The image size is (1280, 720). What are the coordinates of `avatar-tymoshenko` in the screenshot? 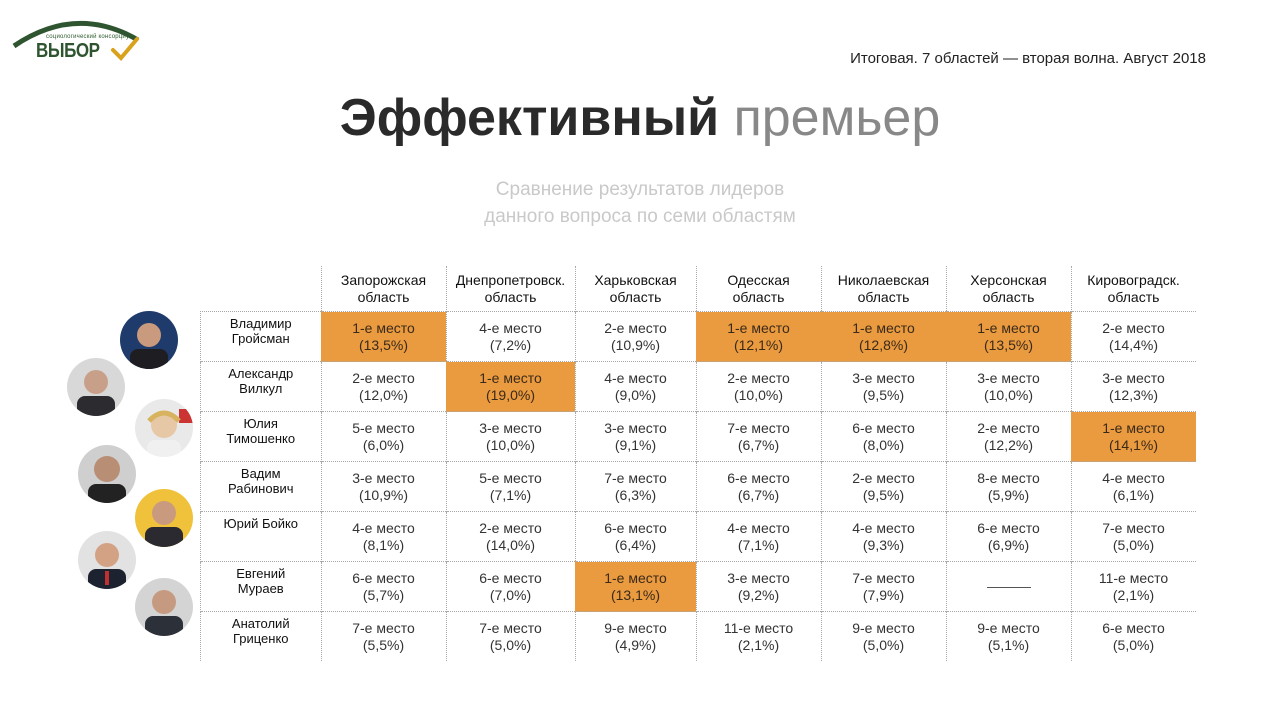 It's located at (164, 428).